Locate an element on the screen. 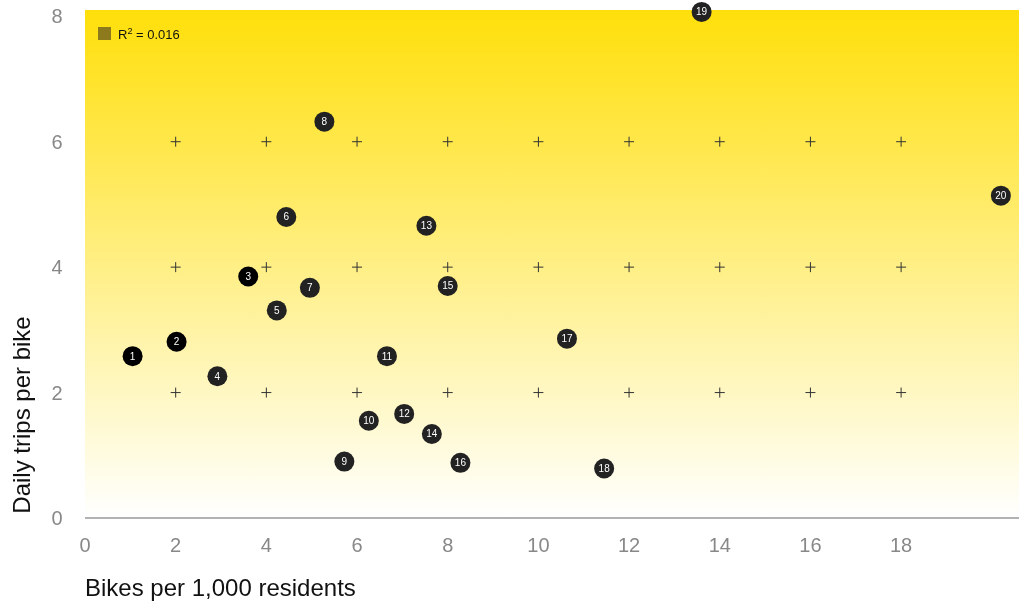 This screenshot has width=1019, height=603. annotation: 17 is located at coordinates (567, 339).